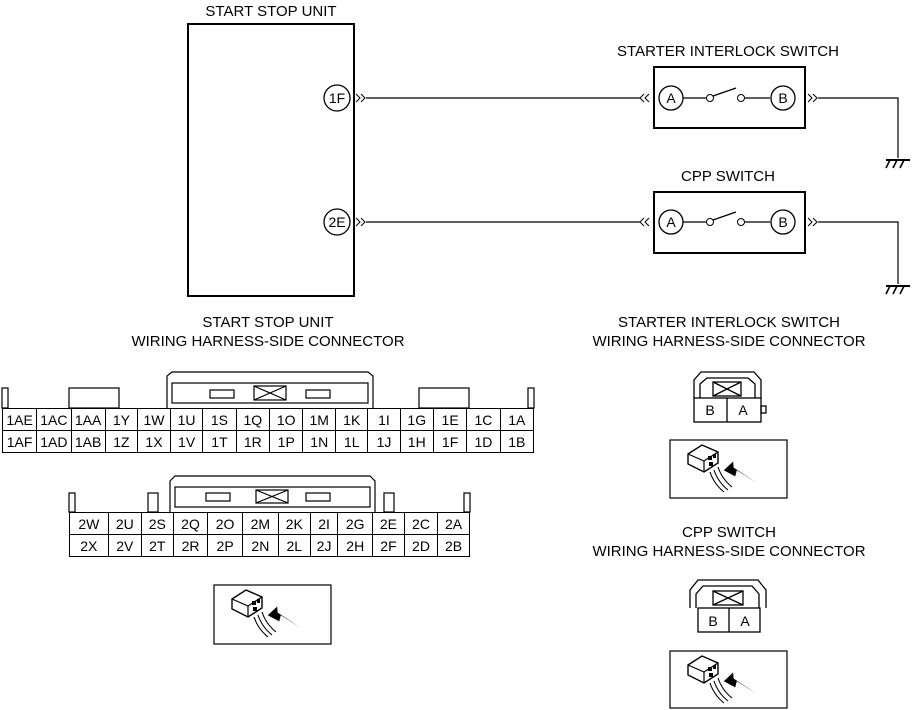 The width and height of the screenshot is (916, 710). Describe the element at coordinates (286, 441) in the screenshot. I see `pin-cell: 1P` at that location.